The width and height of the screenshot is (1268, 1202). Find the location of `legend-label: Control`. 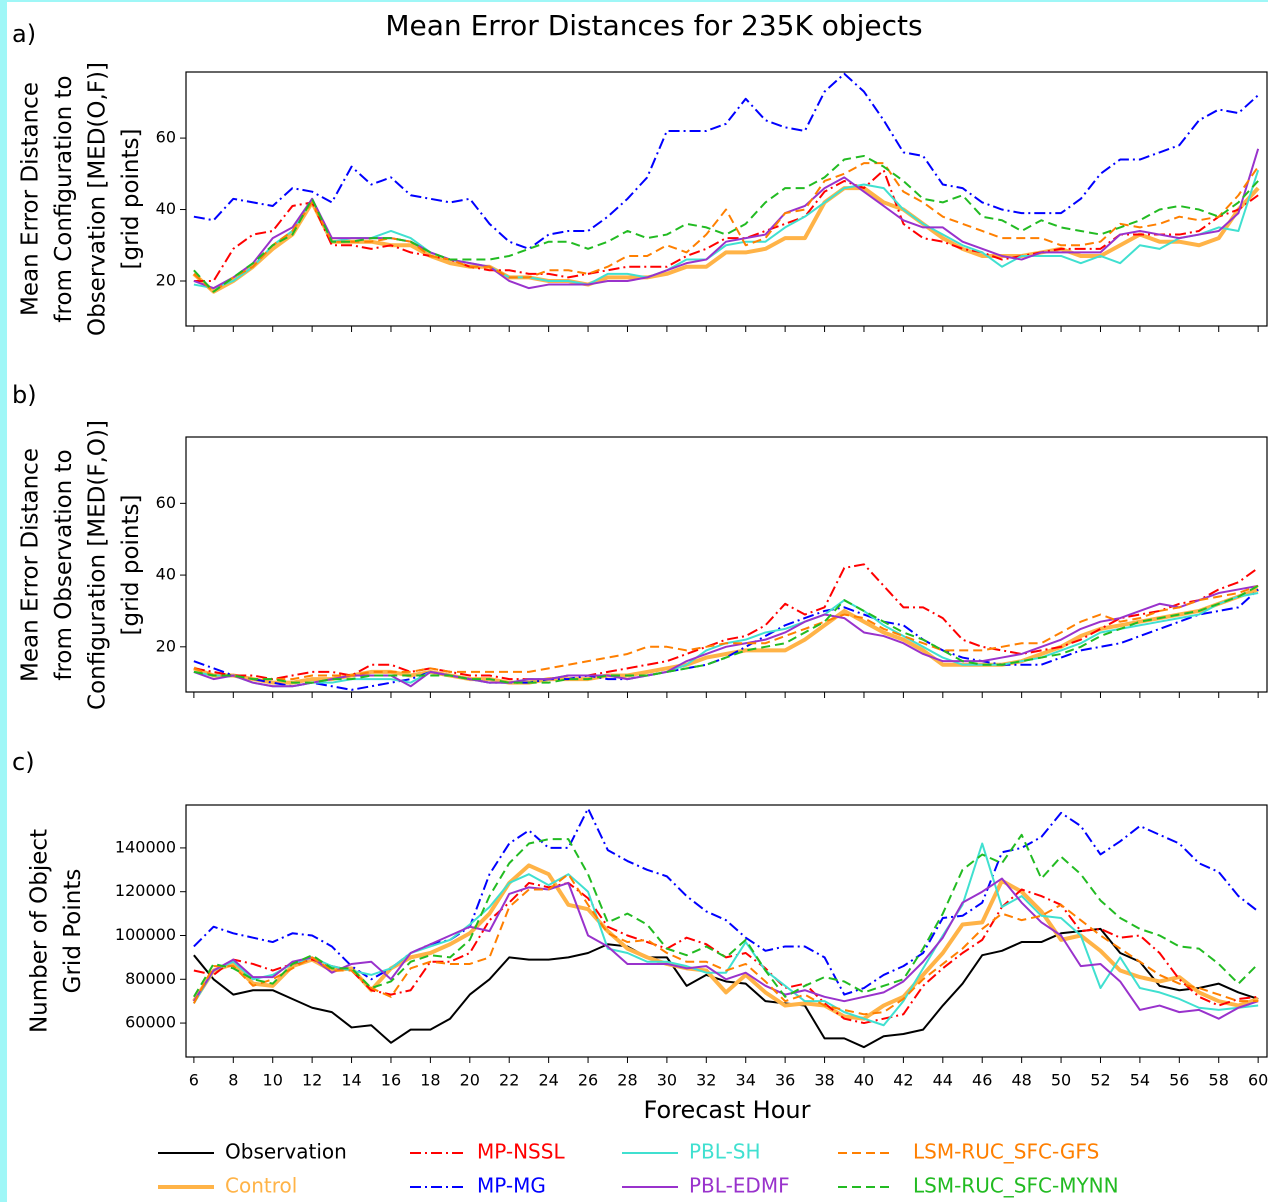

legend-label: Control is located at coordinates (261, 1186).